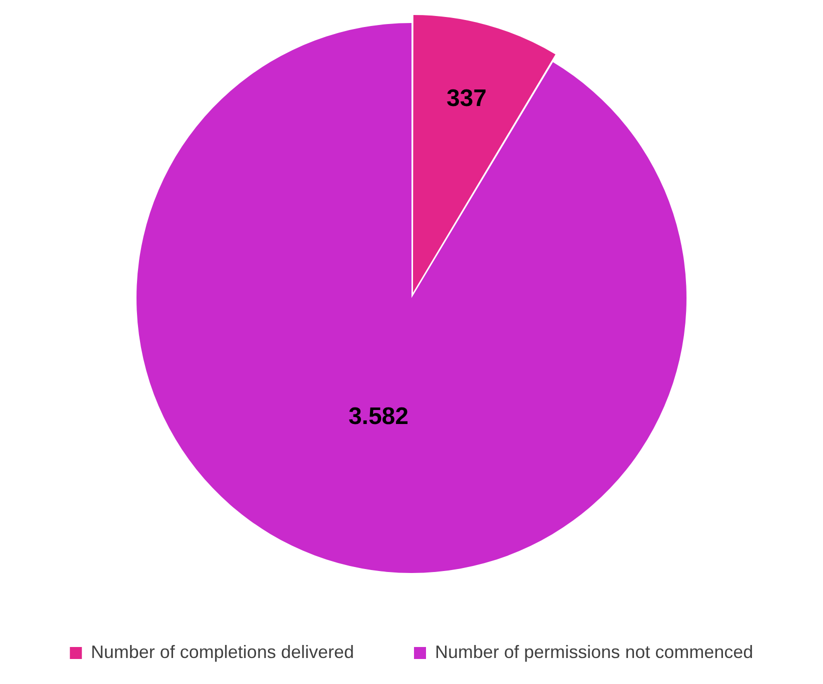 This screenshot has width=823, height=684. What do you see at coordinates (378, 416) in the screenshot?
I see `data-label: 3.582` at bounding box center [378, 416].